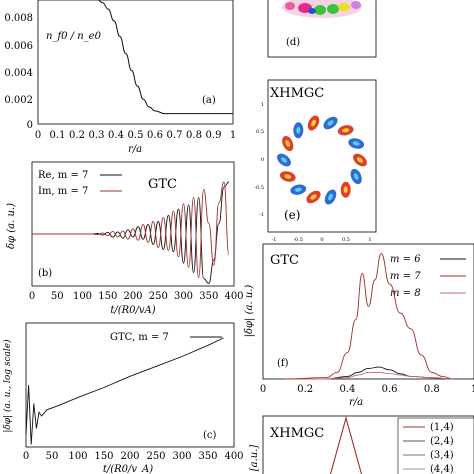 This screenshot has width=474, height=474. What do you see at coordinates (284, 260) in the screenshot?
I see `panel-f-code-label: GTC` at bounding box center [284, 260].